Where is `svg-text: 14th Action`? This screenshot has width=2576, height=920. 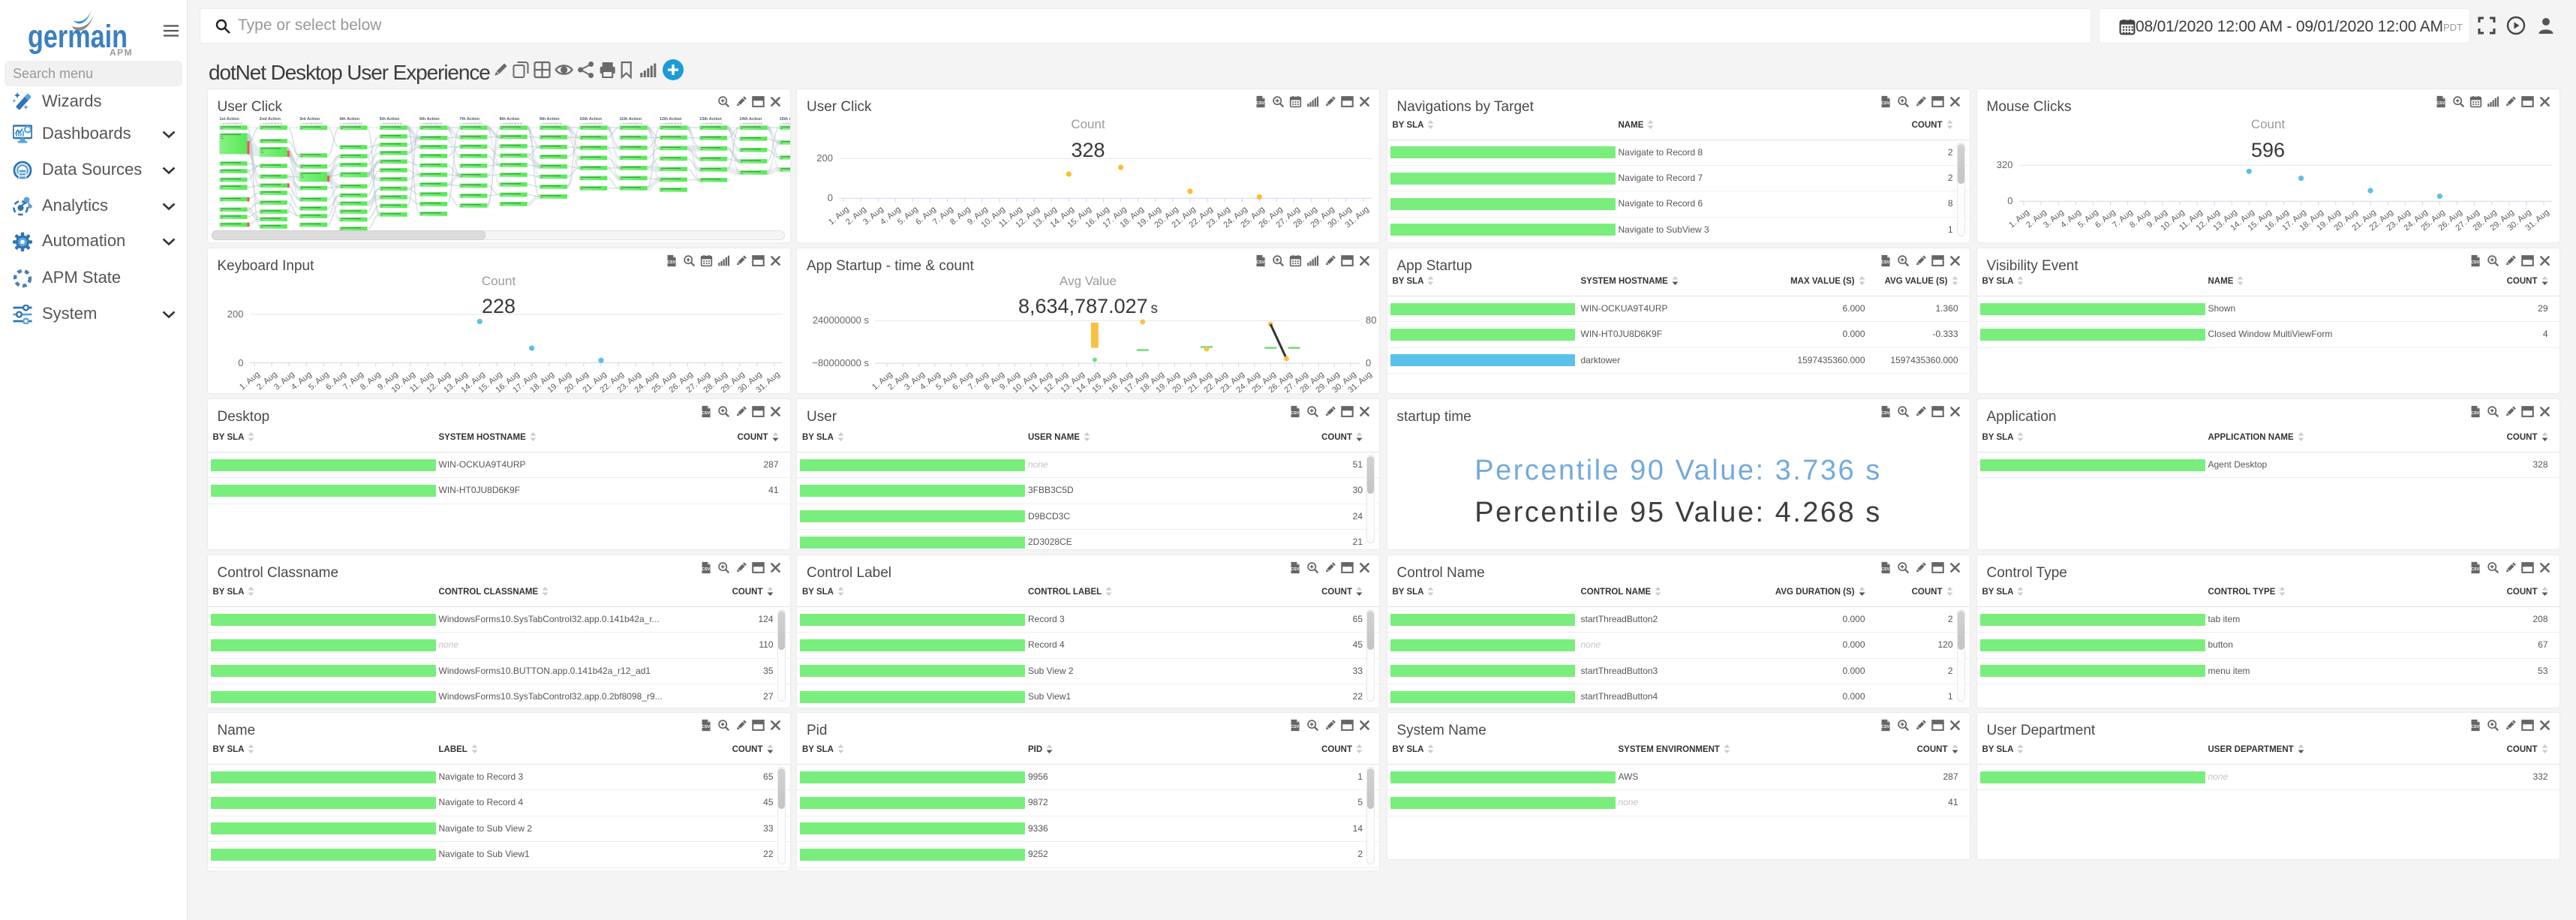 svg-text: 14th Action is located at coordinates (750, 119).